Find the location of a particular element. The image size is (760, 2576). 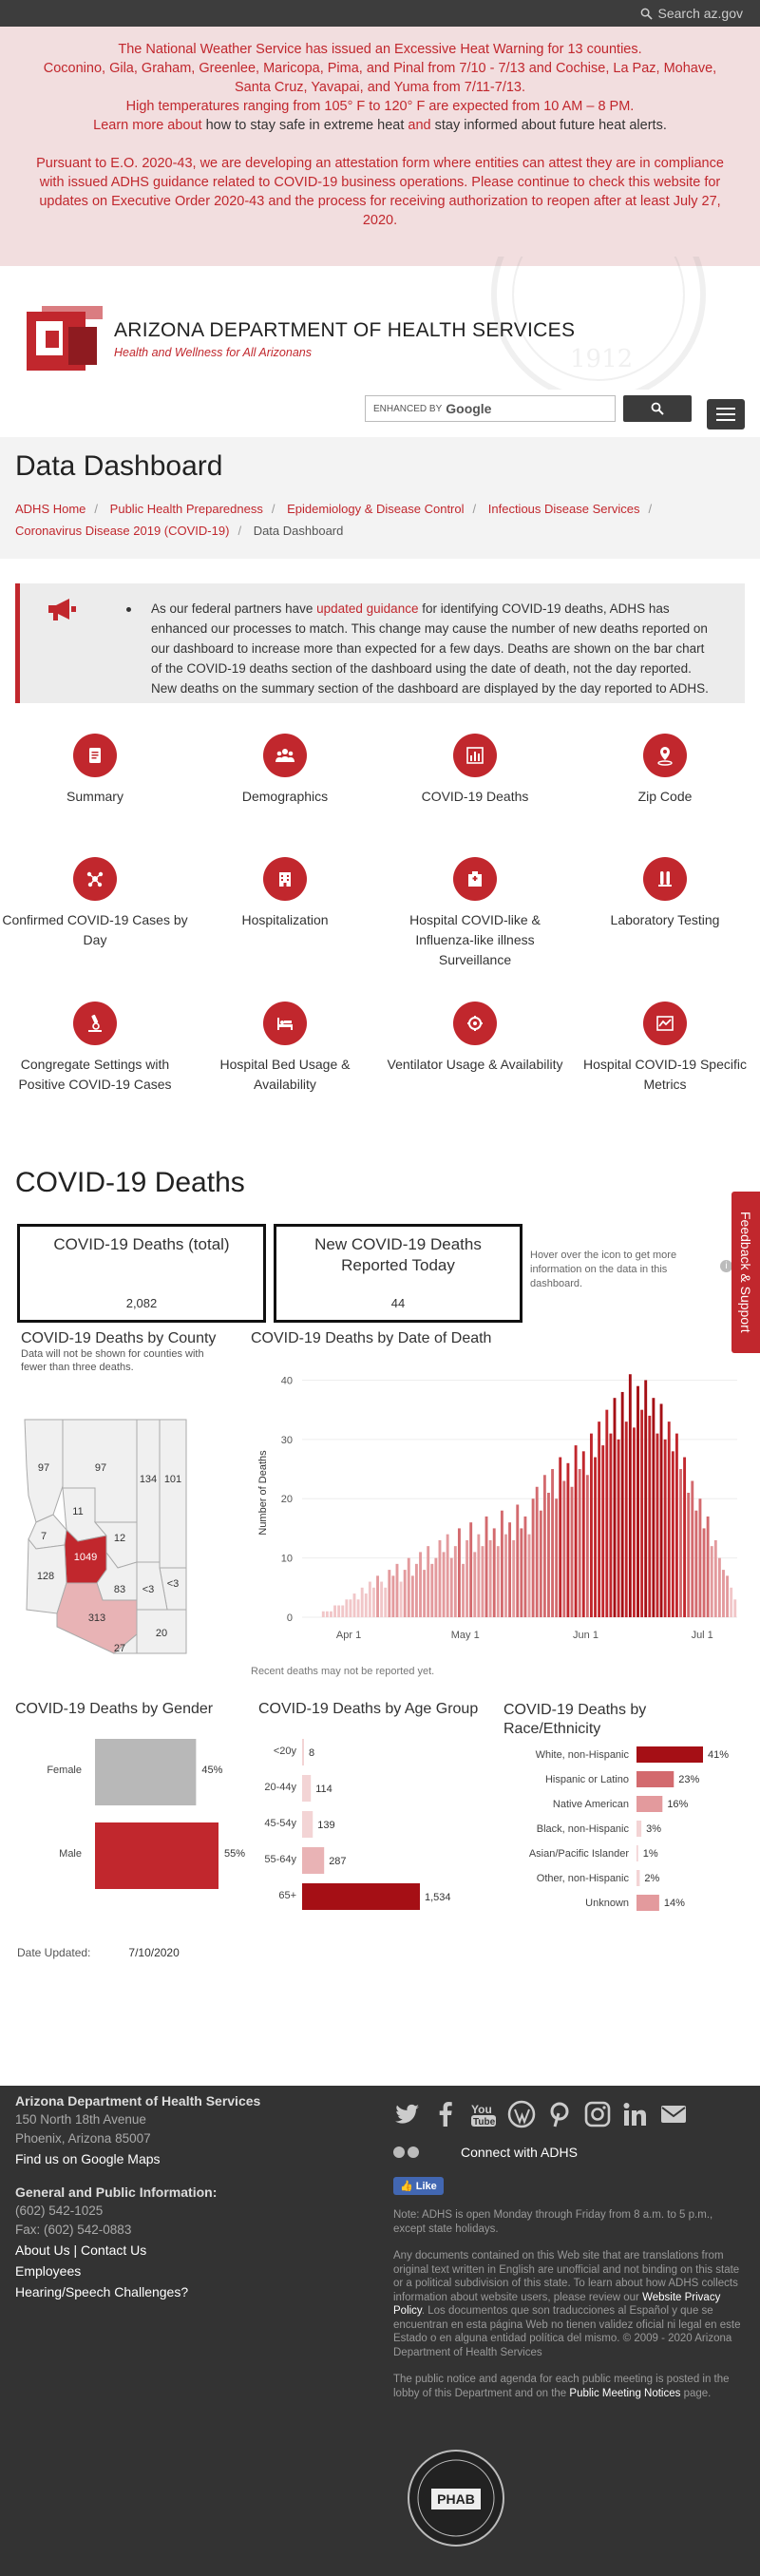

county-navajo is located at coordinates (148, 1491).